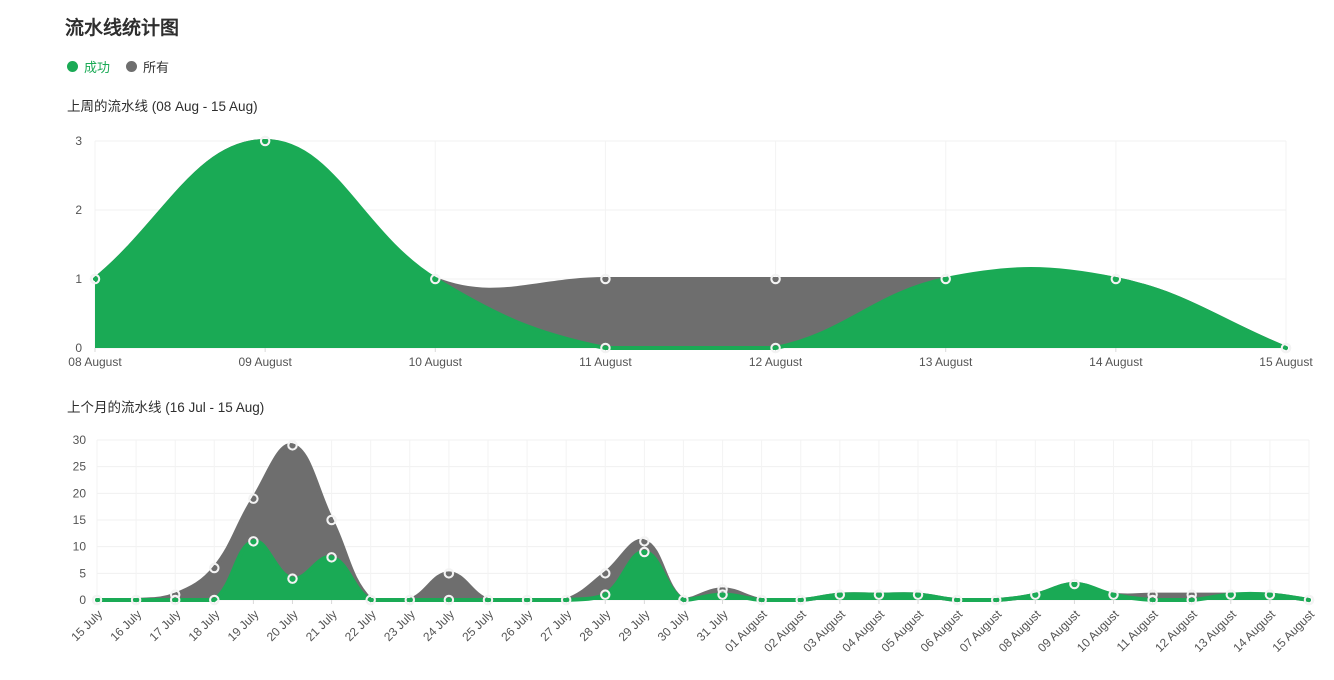 The height and width of the screenshot is (680, 1334). I want to click on y-axis-tick-label: 2, so click(78, 210).